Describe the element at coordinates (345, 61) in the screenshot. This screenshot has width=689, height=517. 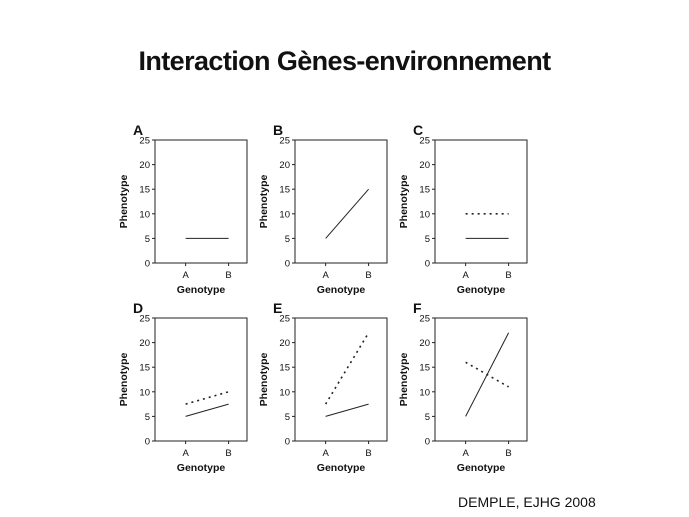
I see `slide-title: Interaction Gènes-environnement` at that location.